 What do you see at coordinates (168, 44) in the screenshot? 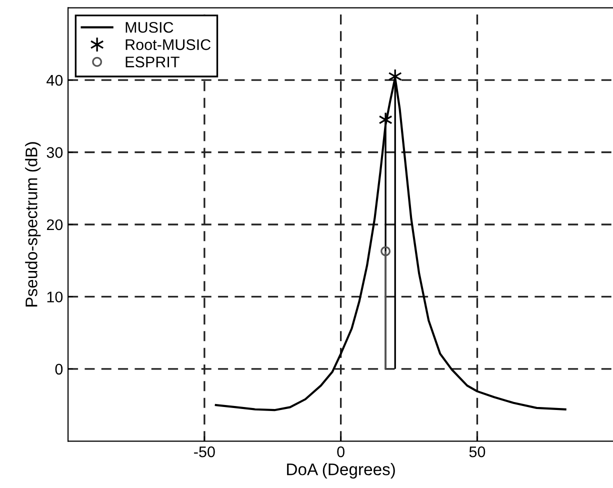
I see `legend-label: Root-MUSIC` at bounding box center [168, 44].